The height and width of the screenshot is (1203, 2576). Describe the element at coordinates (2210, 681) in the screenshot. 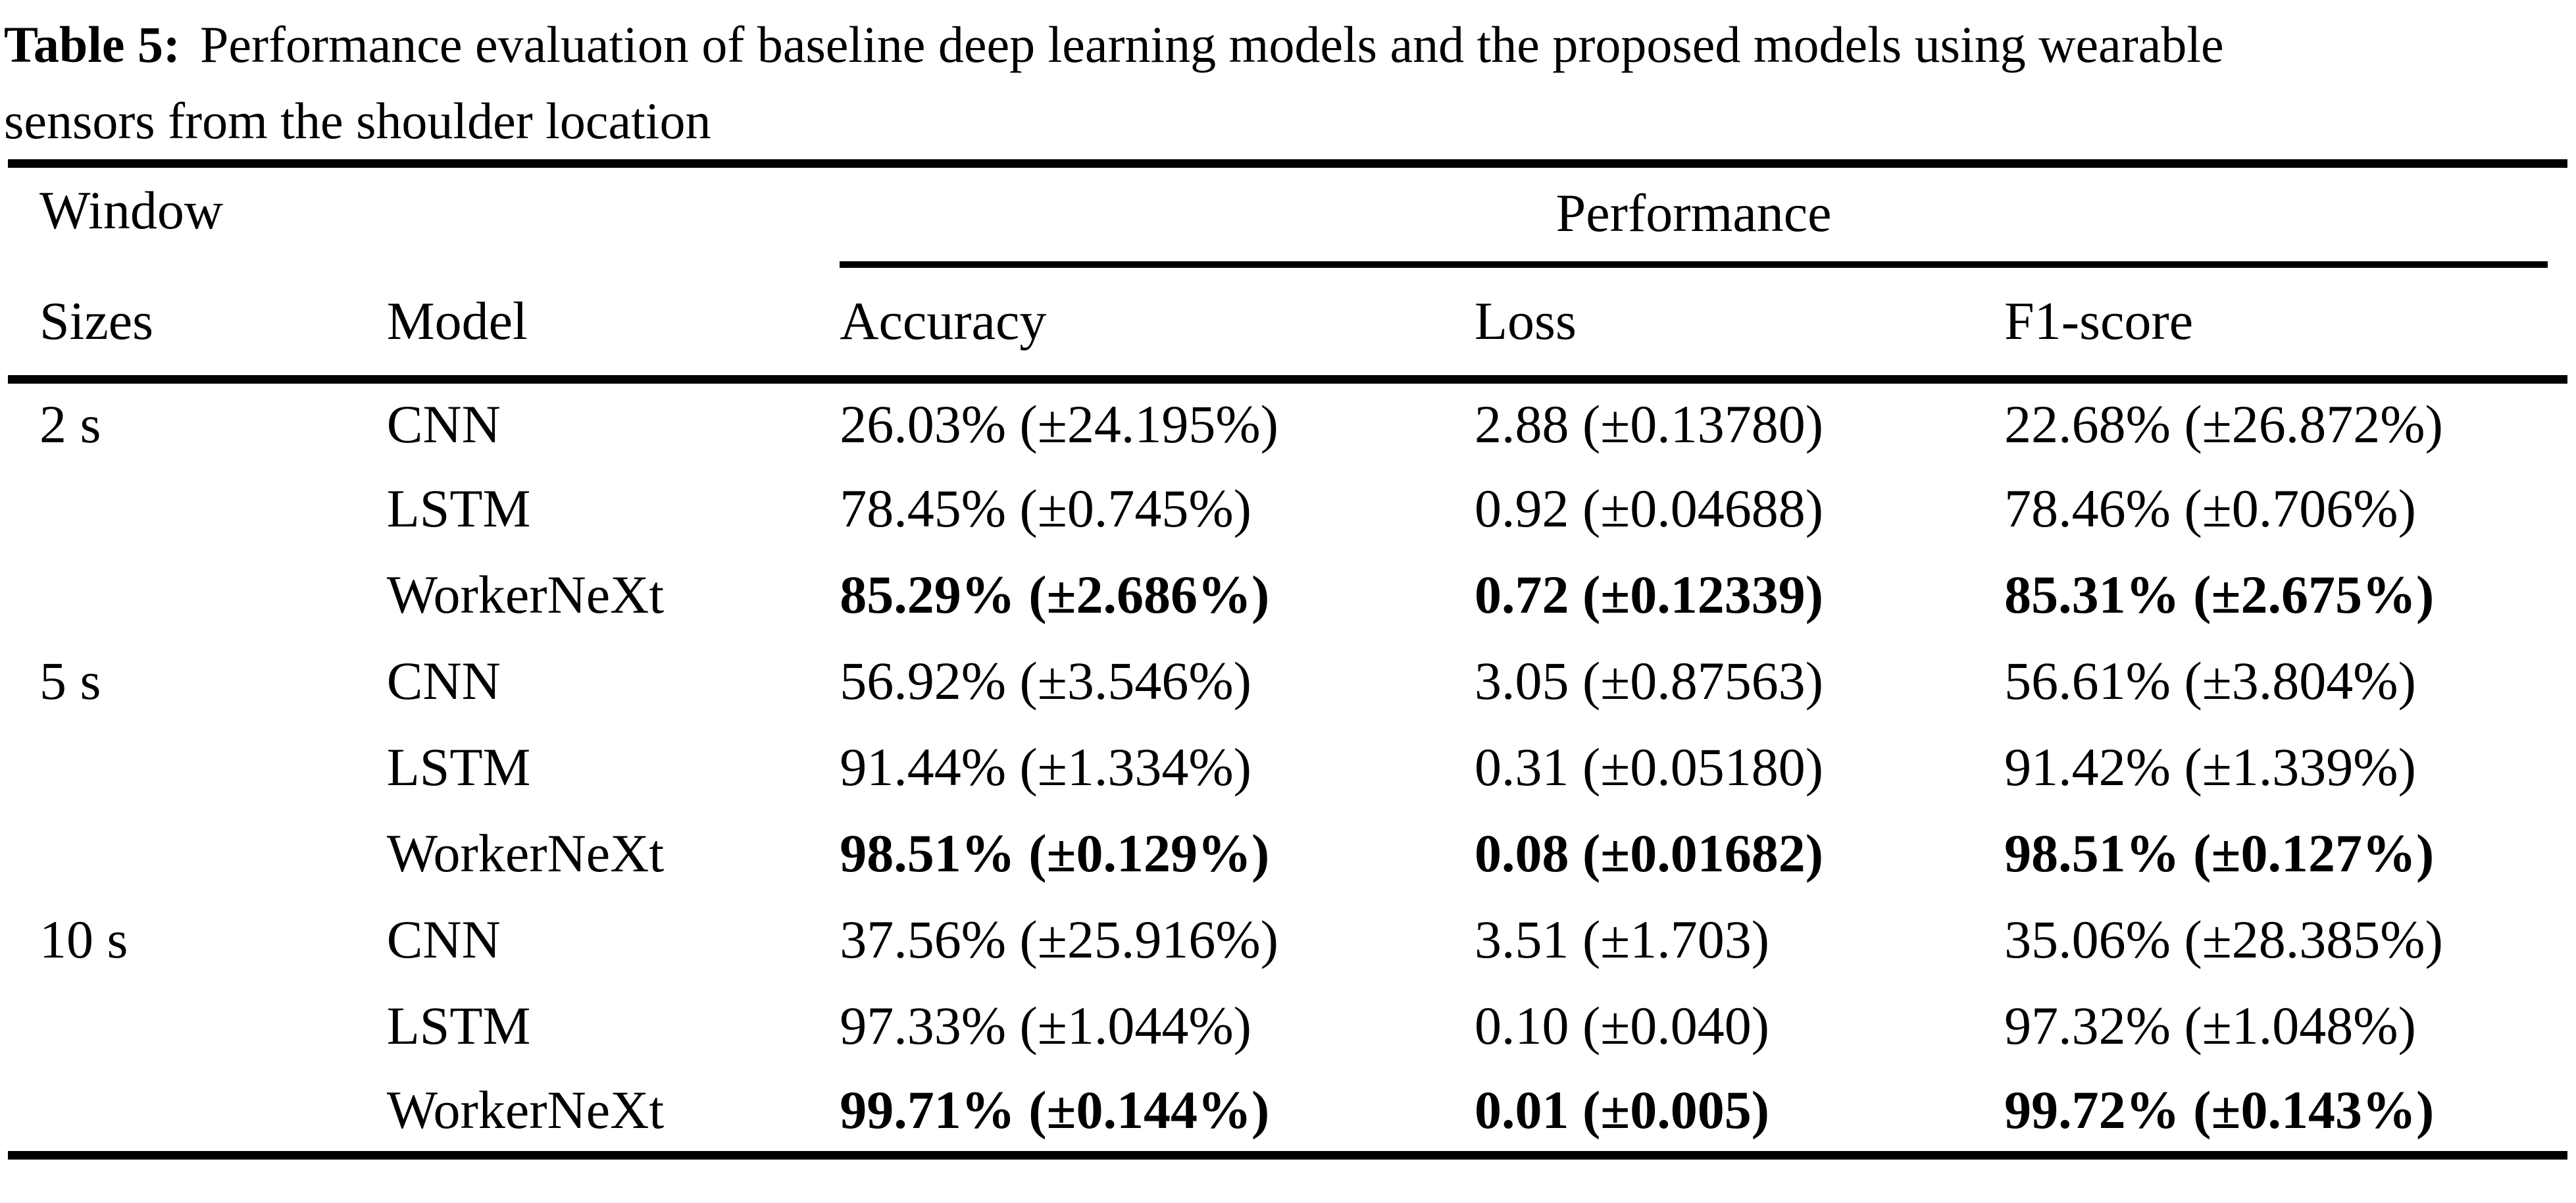

I see `f1-score-cell: 56.61% (±3.804%)` at that location.